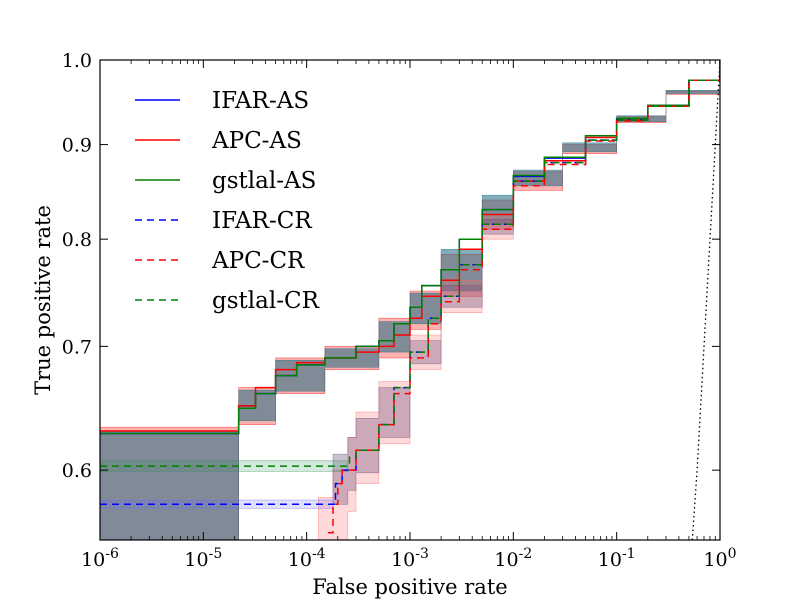 This screenshot has width=800, height=600. What do you see at coordinates (258, 261) in the screenshot?
I see `legend-label-apc-cr: APC-CR` at bounding box center [258, 261].